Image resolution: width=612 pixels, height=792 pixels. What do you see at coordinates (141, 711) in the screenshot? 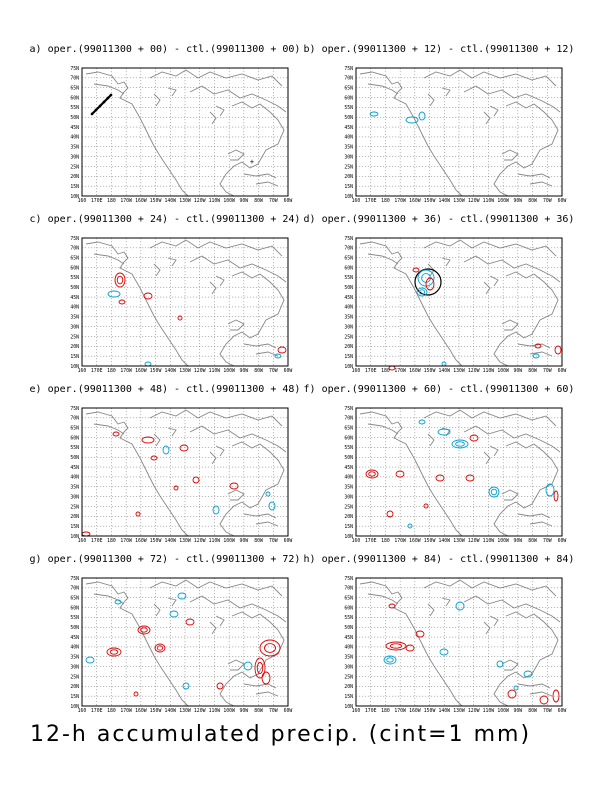
I see `longitude-tick-label: 160W` at bounding box center [141, 711].